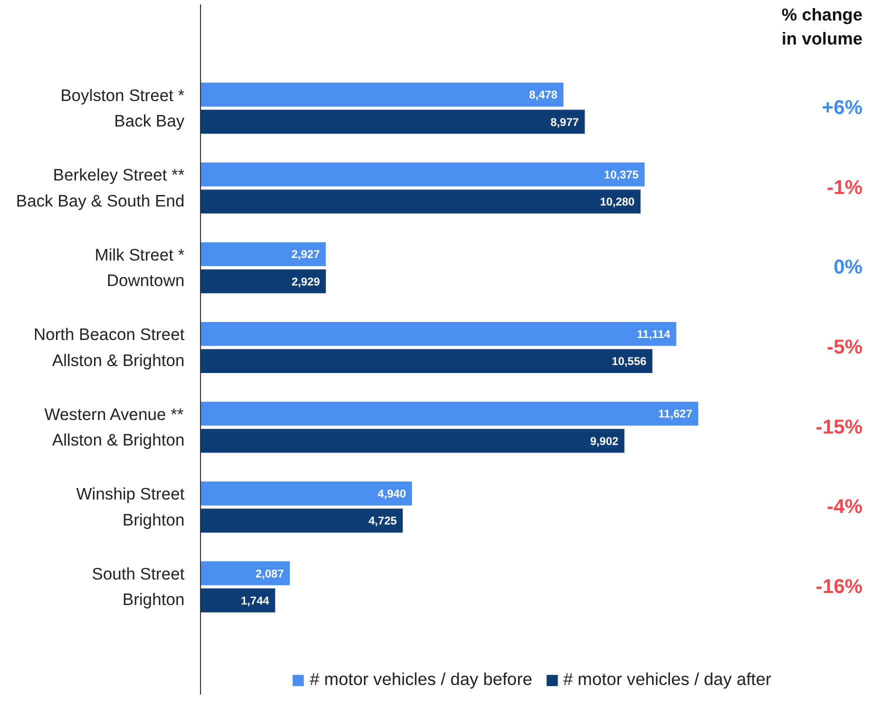 This screenshot has width=876, height=706. Describe the element at coordinates (839, 587) in the screenshot. I see `text: -16%` at that location.